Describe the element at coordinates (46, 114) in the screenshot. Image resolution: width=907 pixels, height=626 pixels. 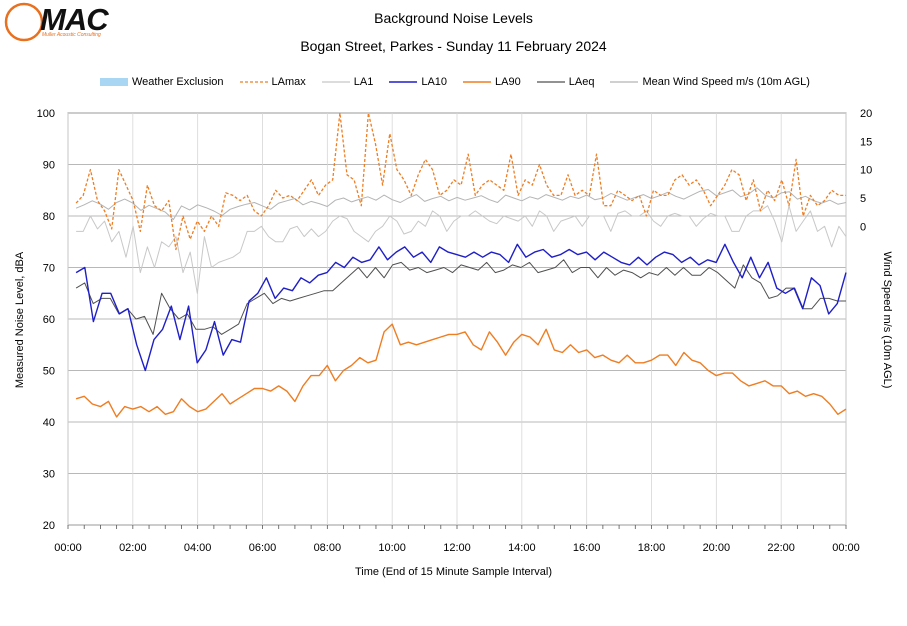
I see `y-tick-label: 100` at that location.